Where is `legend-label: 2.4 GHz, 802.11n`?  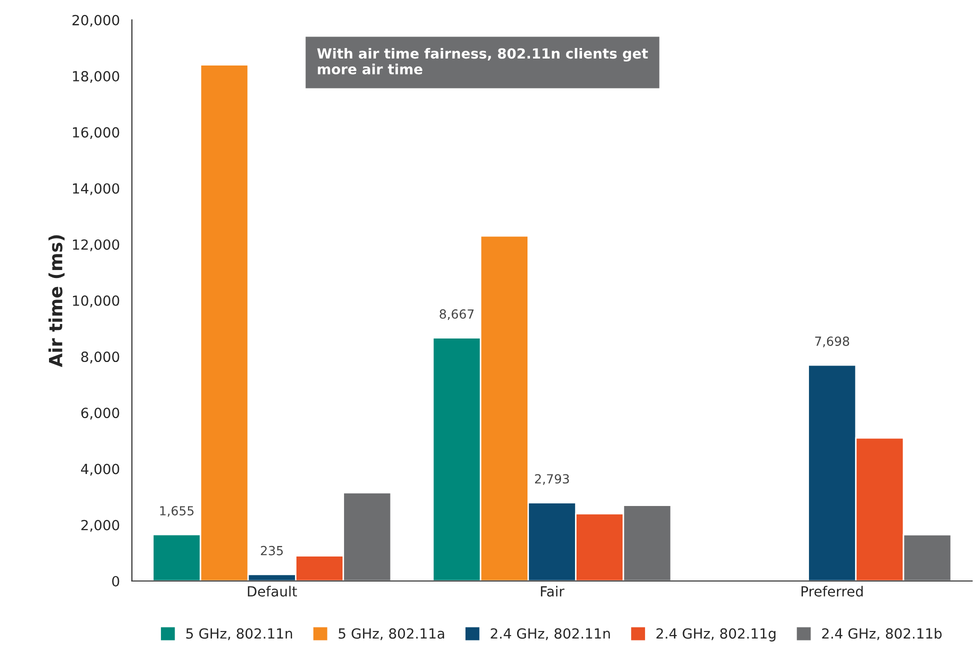 legend-label: 2.4 GHz, 802.11n is located at coordinates (550, 634).